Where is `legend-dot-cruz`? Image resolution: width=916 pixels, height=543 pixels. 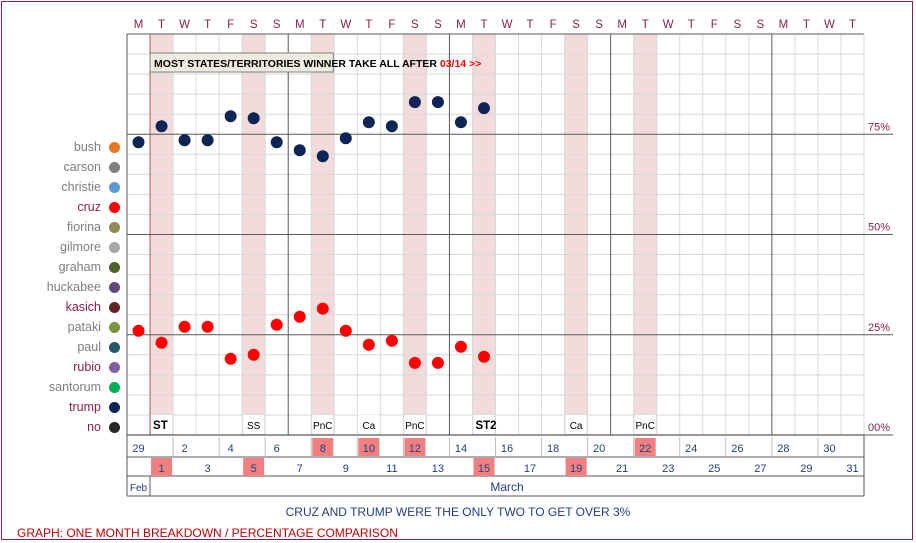 legend-dot-cruz is located at coordinates (114, 207).